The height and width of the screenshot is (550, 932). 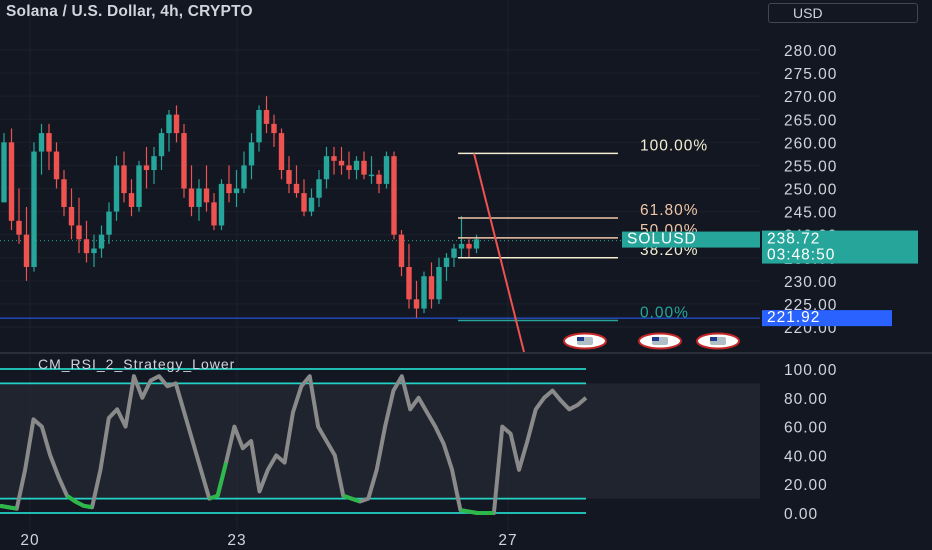 I want to click on rsi-tick-label: 40.00, so click(x=806, y=456).